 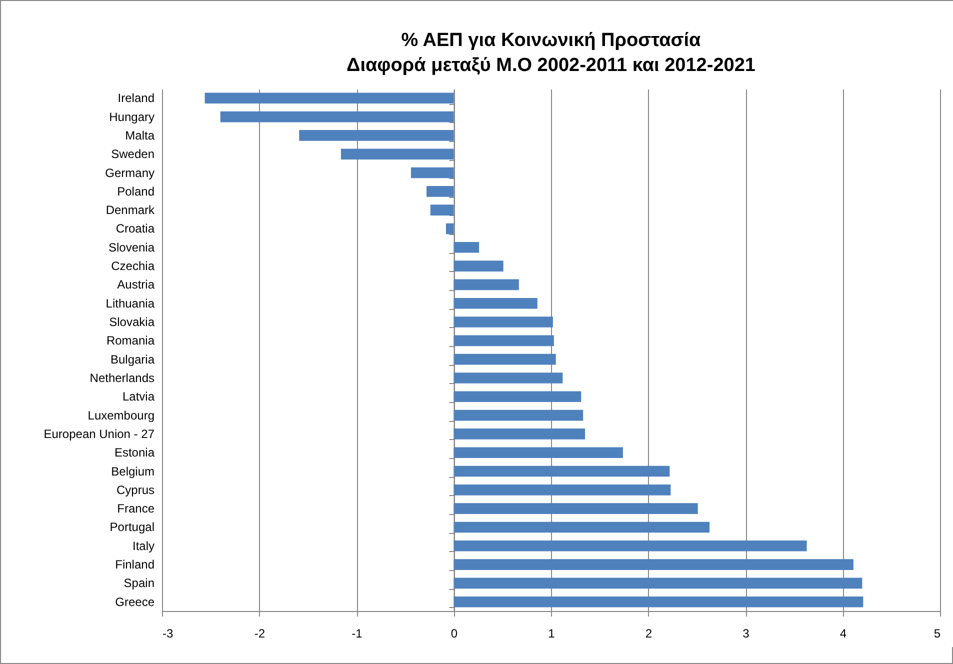 I want to click on y-tick-label: Luxembourg, so click(x=121, y=415).